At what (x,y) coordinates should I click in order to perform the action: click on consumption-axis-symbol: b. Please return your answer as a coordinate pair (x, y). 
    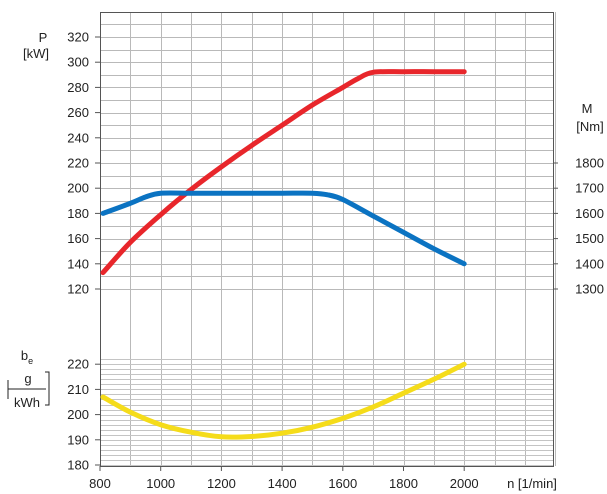
    Looking at the image, I should click on (24, 355).